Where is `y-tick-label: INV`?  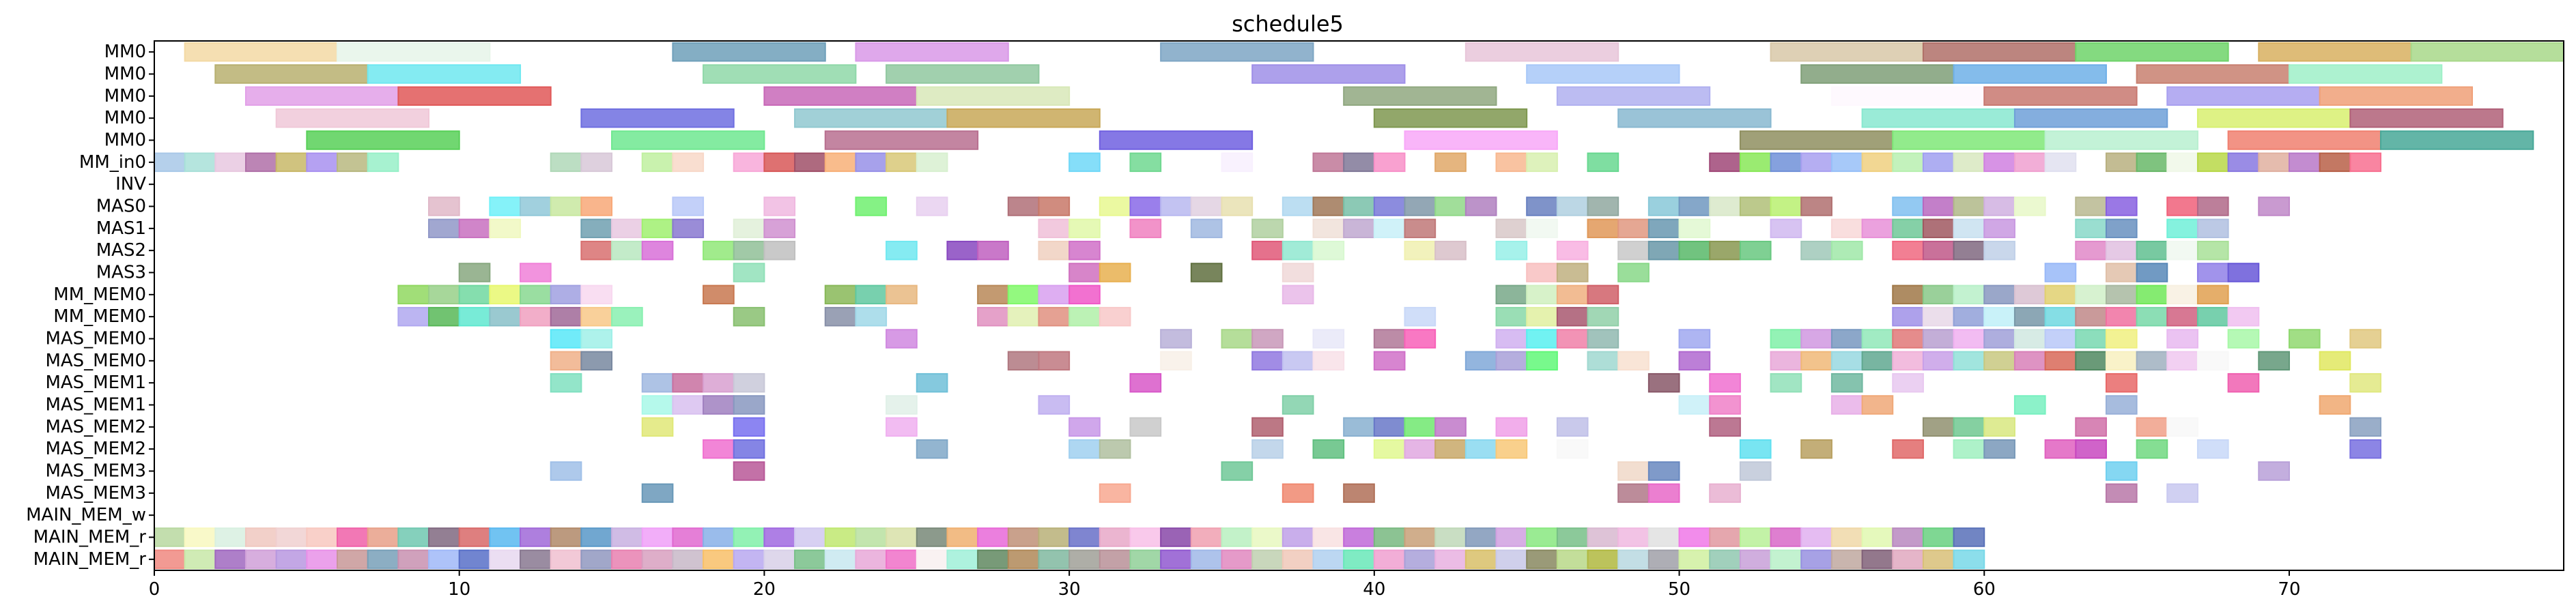 y-tick-label: INV is located at coordinates (130, 184).